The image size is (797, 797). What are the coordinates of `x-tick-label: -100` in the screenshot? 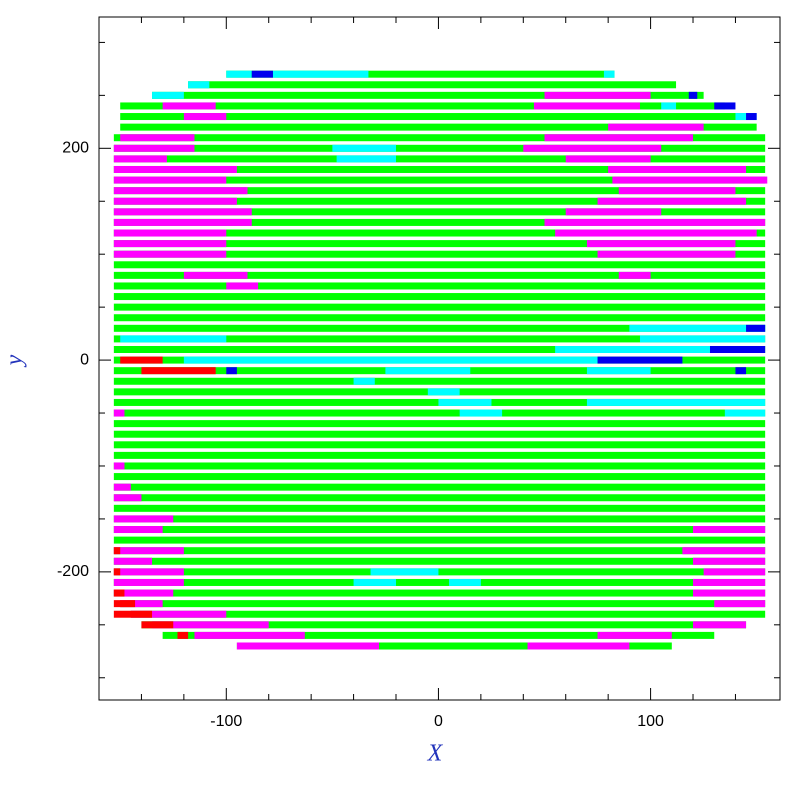 It's located at (226, 721).